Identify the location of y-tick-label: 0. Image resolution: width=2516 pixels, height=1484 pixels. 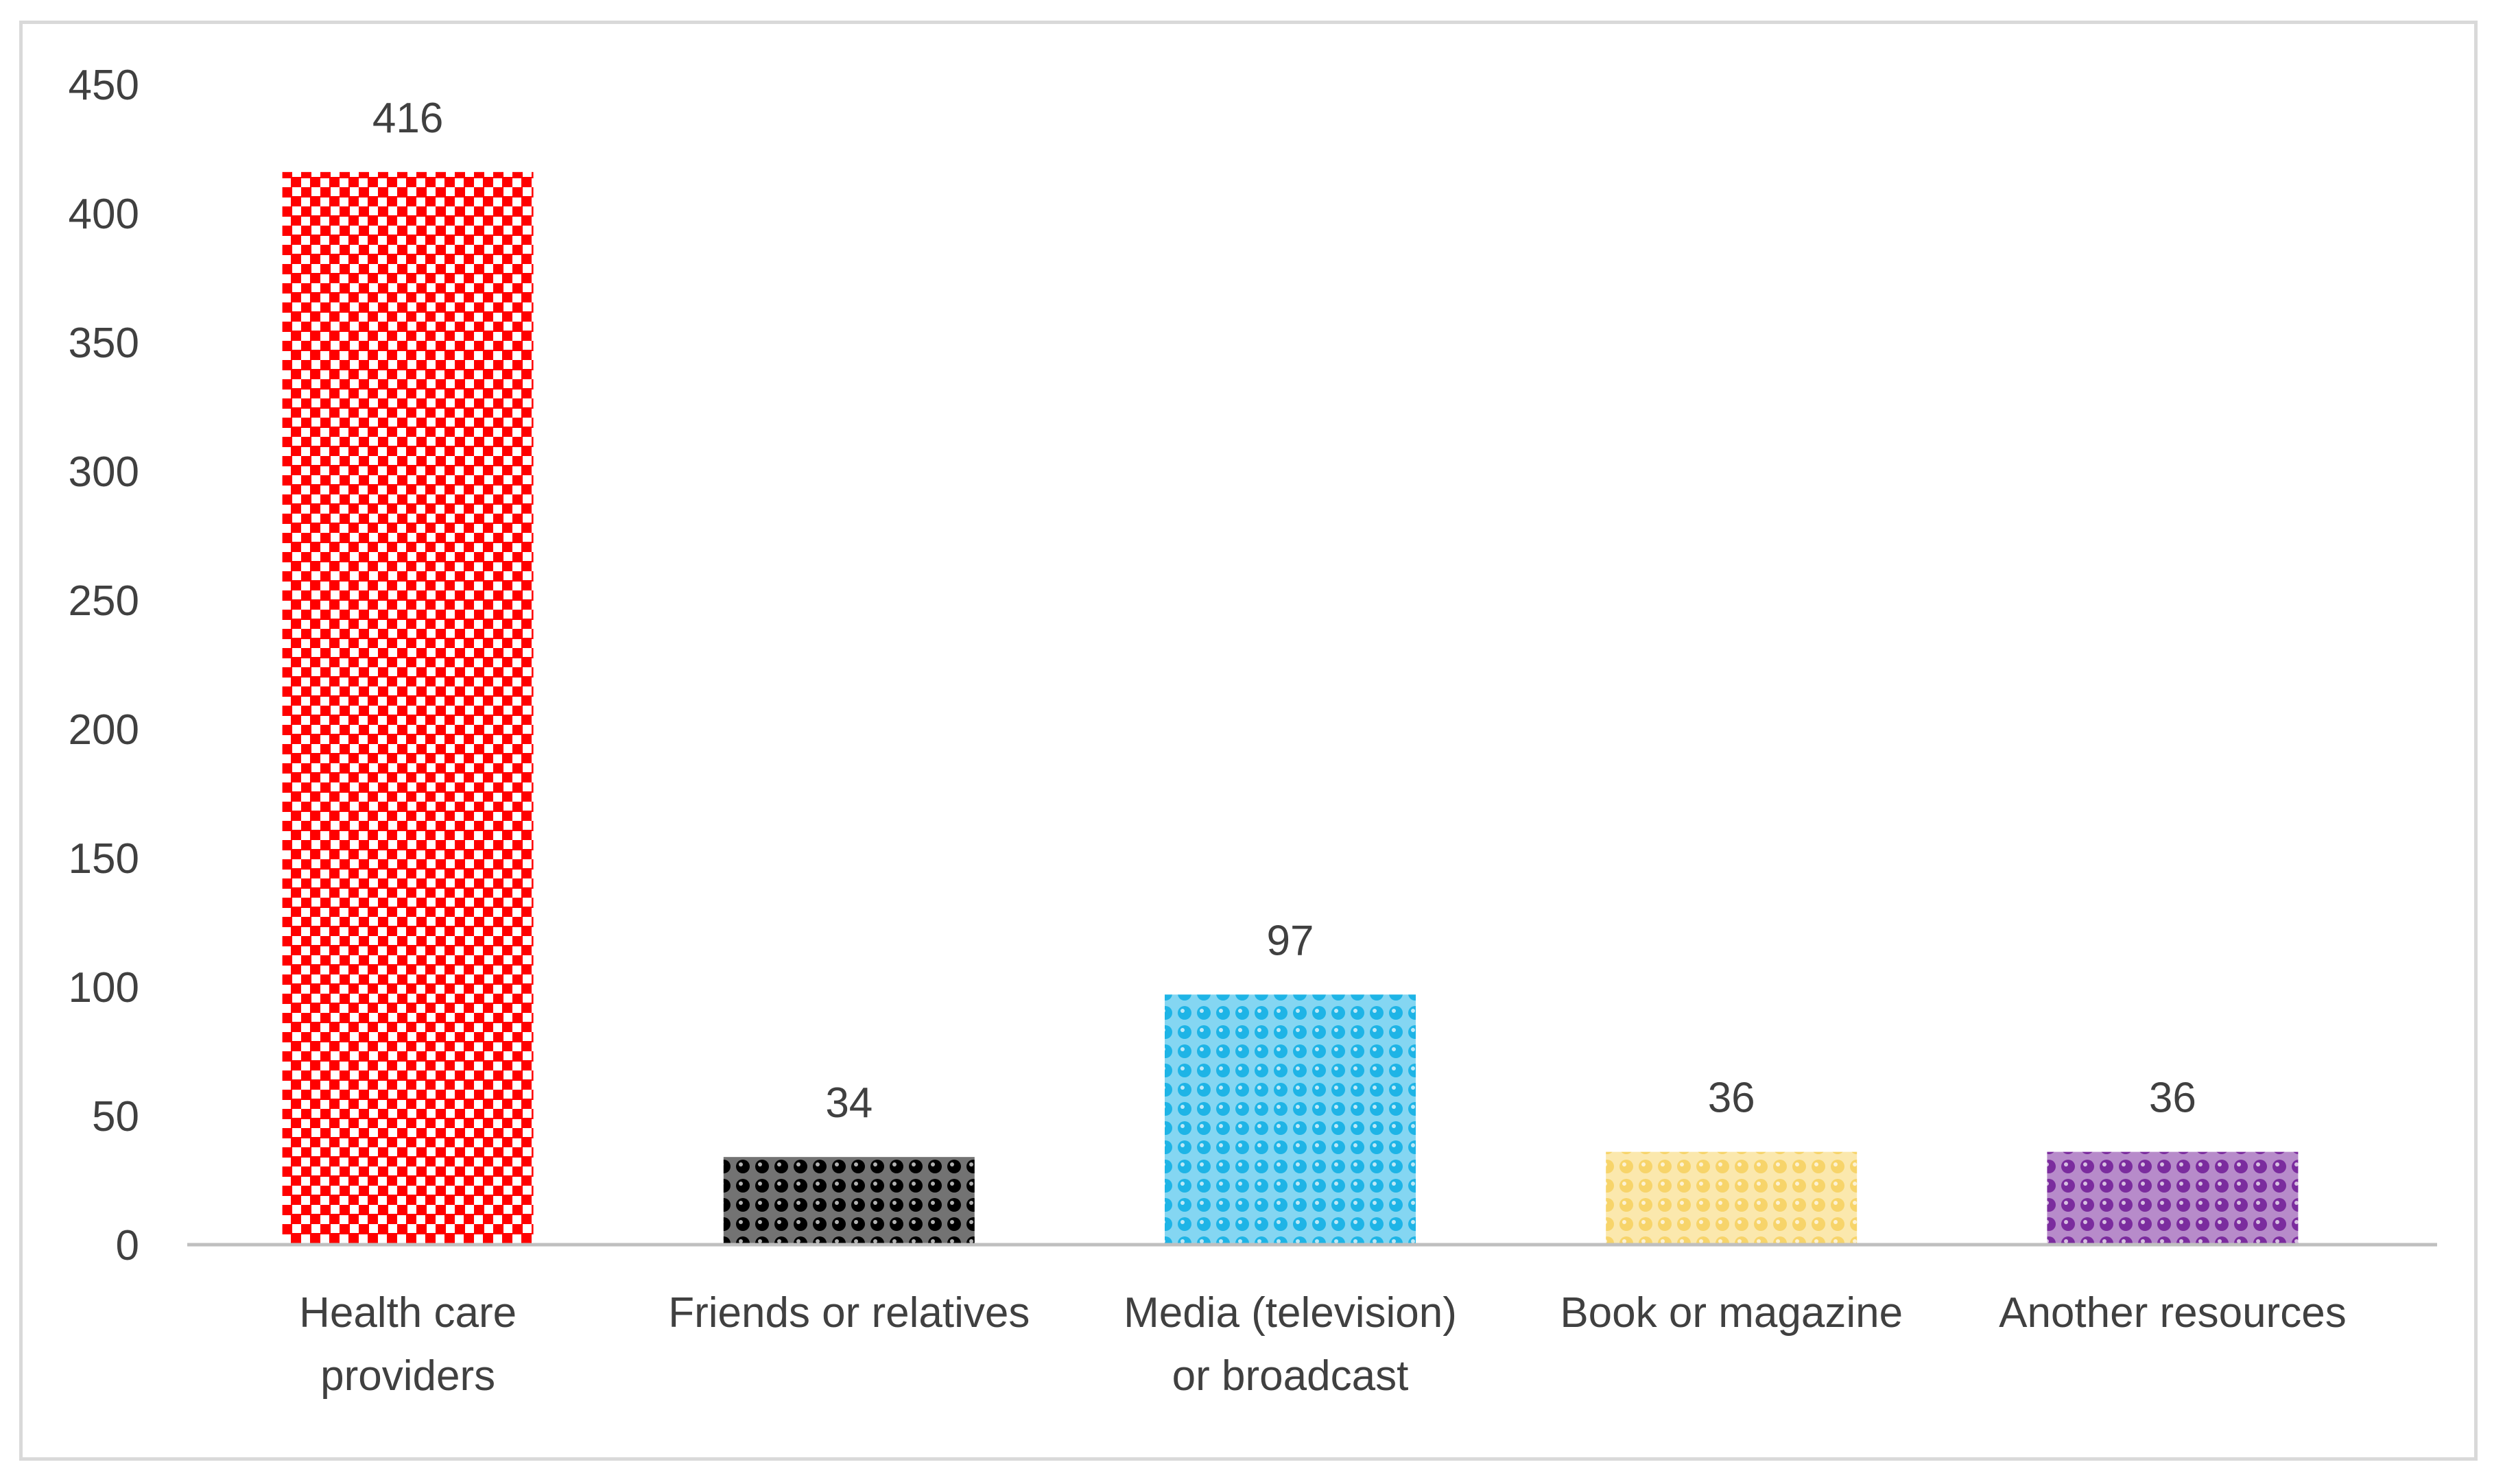
(128, 1245).